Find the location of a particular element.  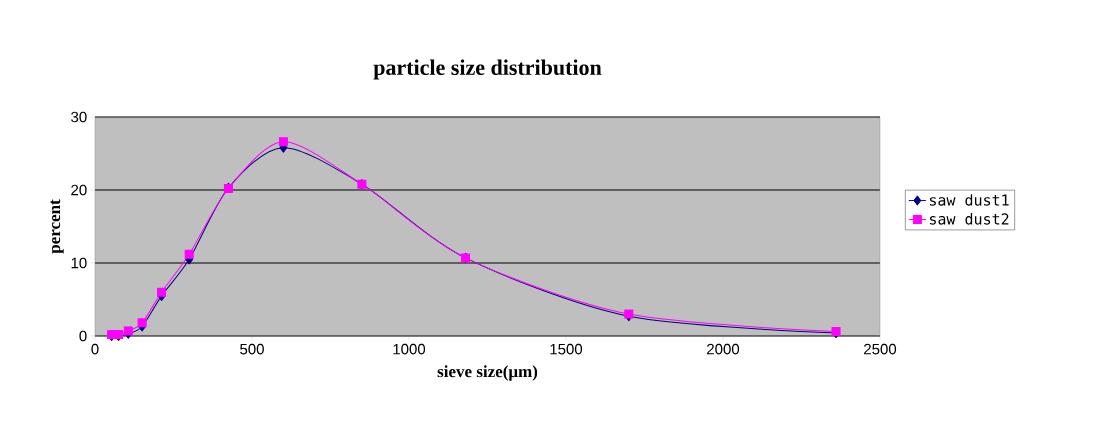

x-tick-label: 1500 is located at coordinates (566, 349).